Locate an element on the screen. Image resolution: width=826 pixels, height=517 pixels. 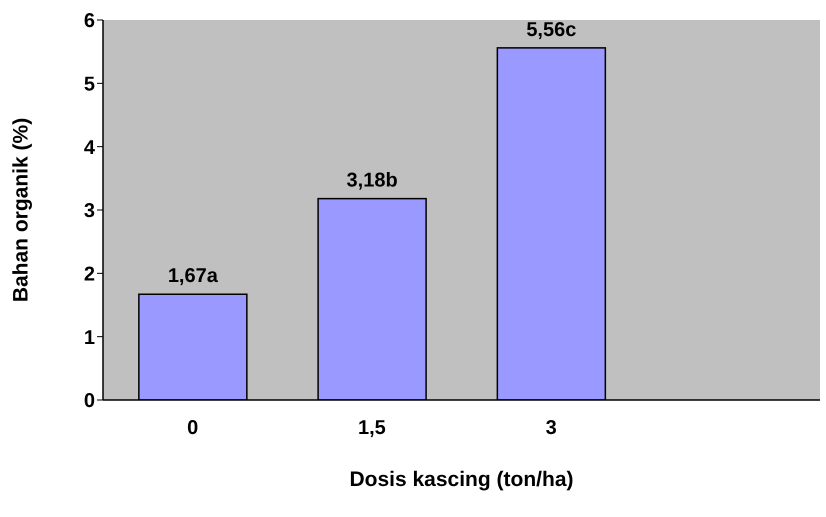
y-tick-label: 6 is located at coordinates (89, 21).